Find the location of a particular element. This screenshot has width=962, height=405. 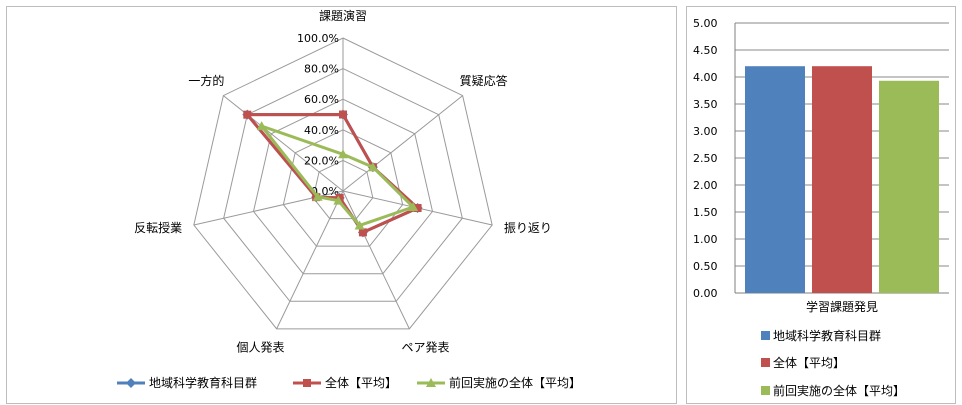

radar-tick-label: 100.0% is located at coordinates (318, 38).